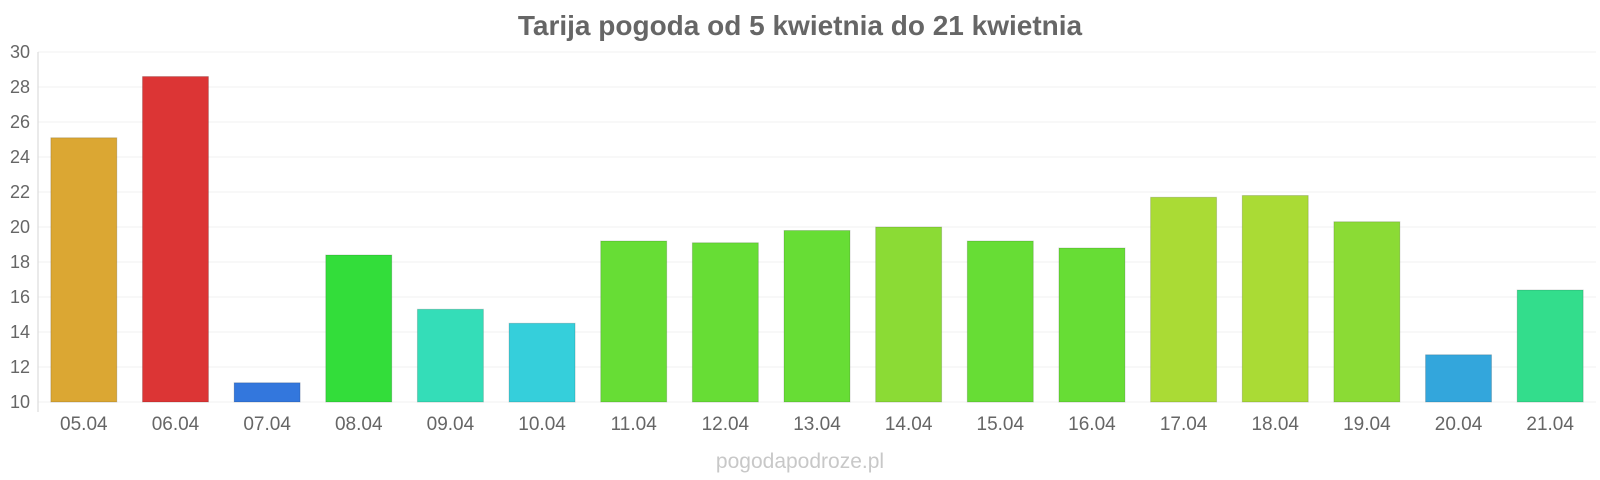  I want to click on y-tick-label: 14, so click(20, 332).